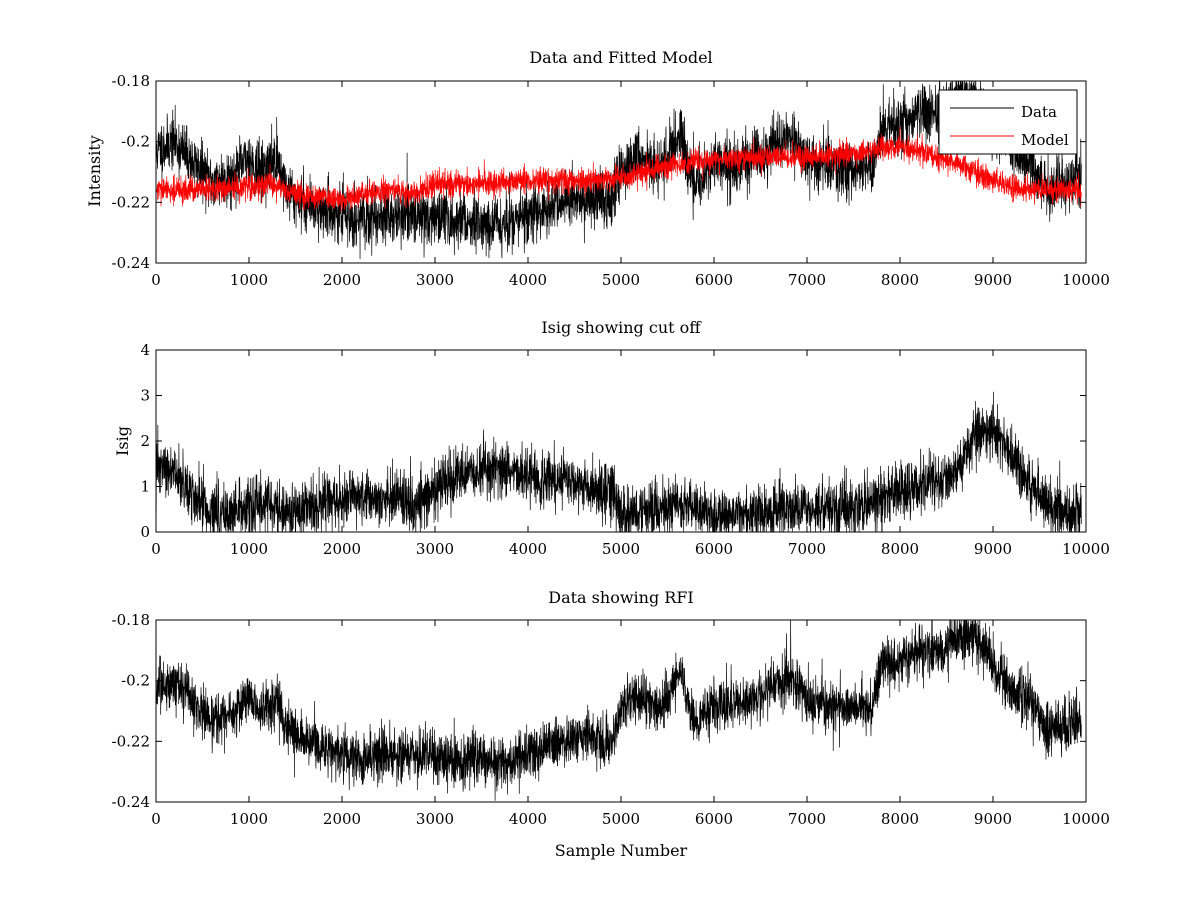  Describe the element at coordinates (900, 819) in the screenshot. I see `panel-3-xtick-label: 8000` at that location.